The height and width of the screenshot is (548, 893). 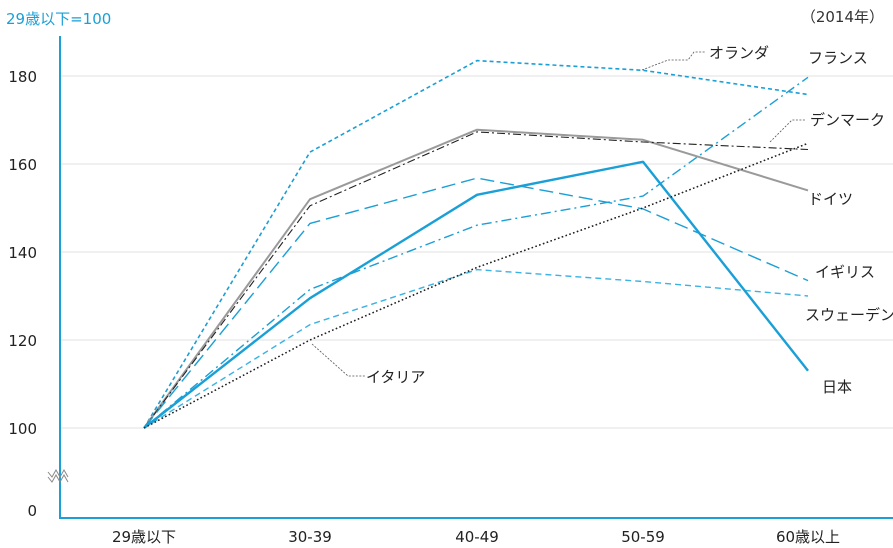 What do you see at coordinates (830, 199) in the screenshot?
I see `label-germany: ドイツ` at bounding box center [830, 199].